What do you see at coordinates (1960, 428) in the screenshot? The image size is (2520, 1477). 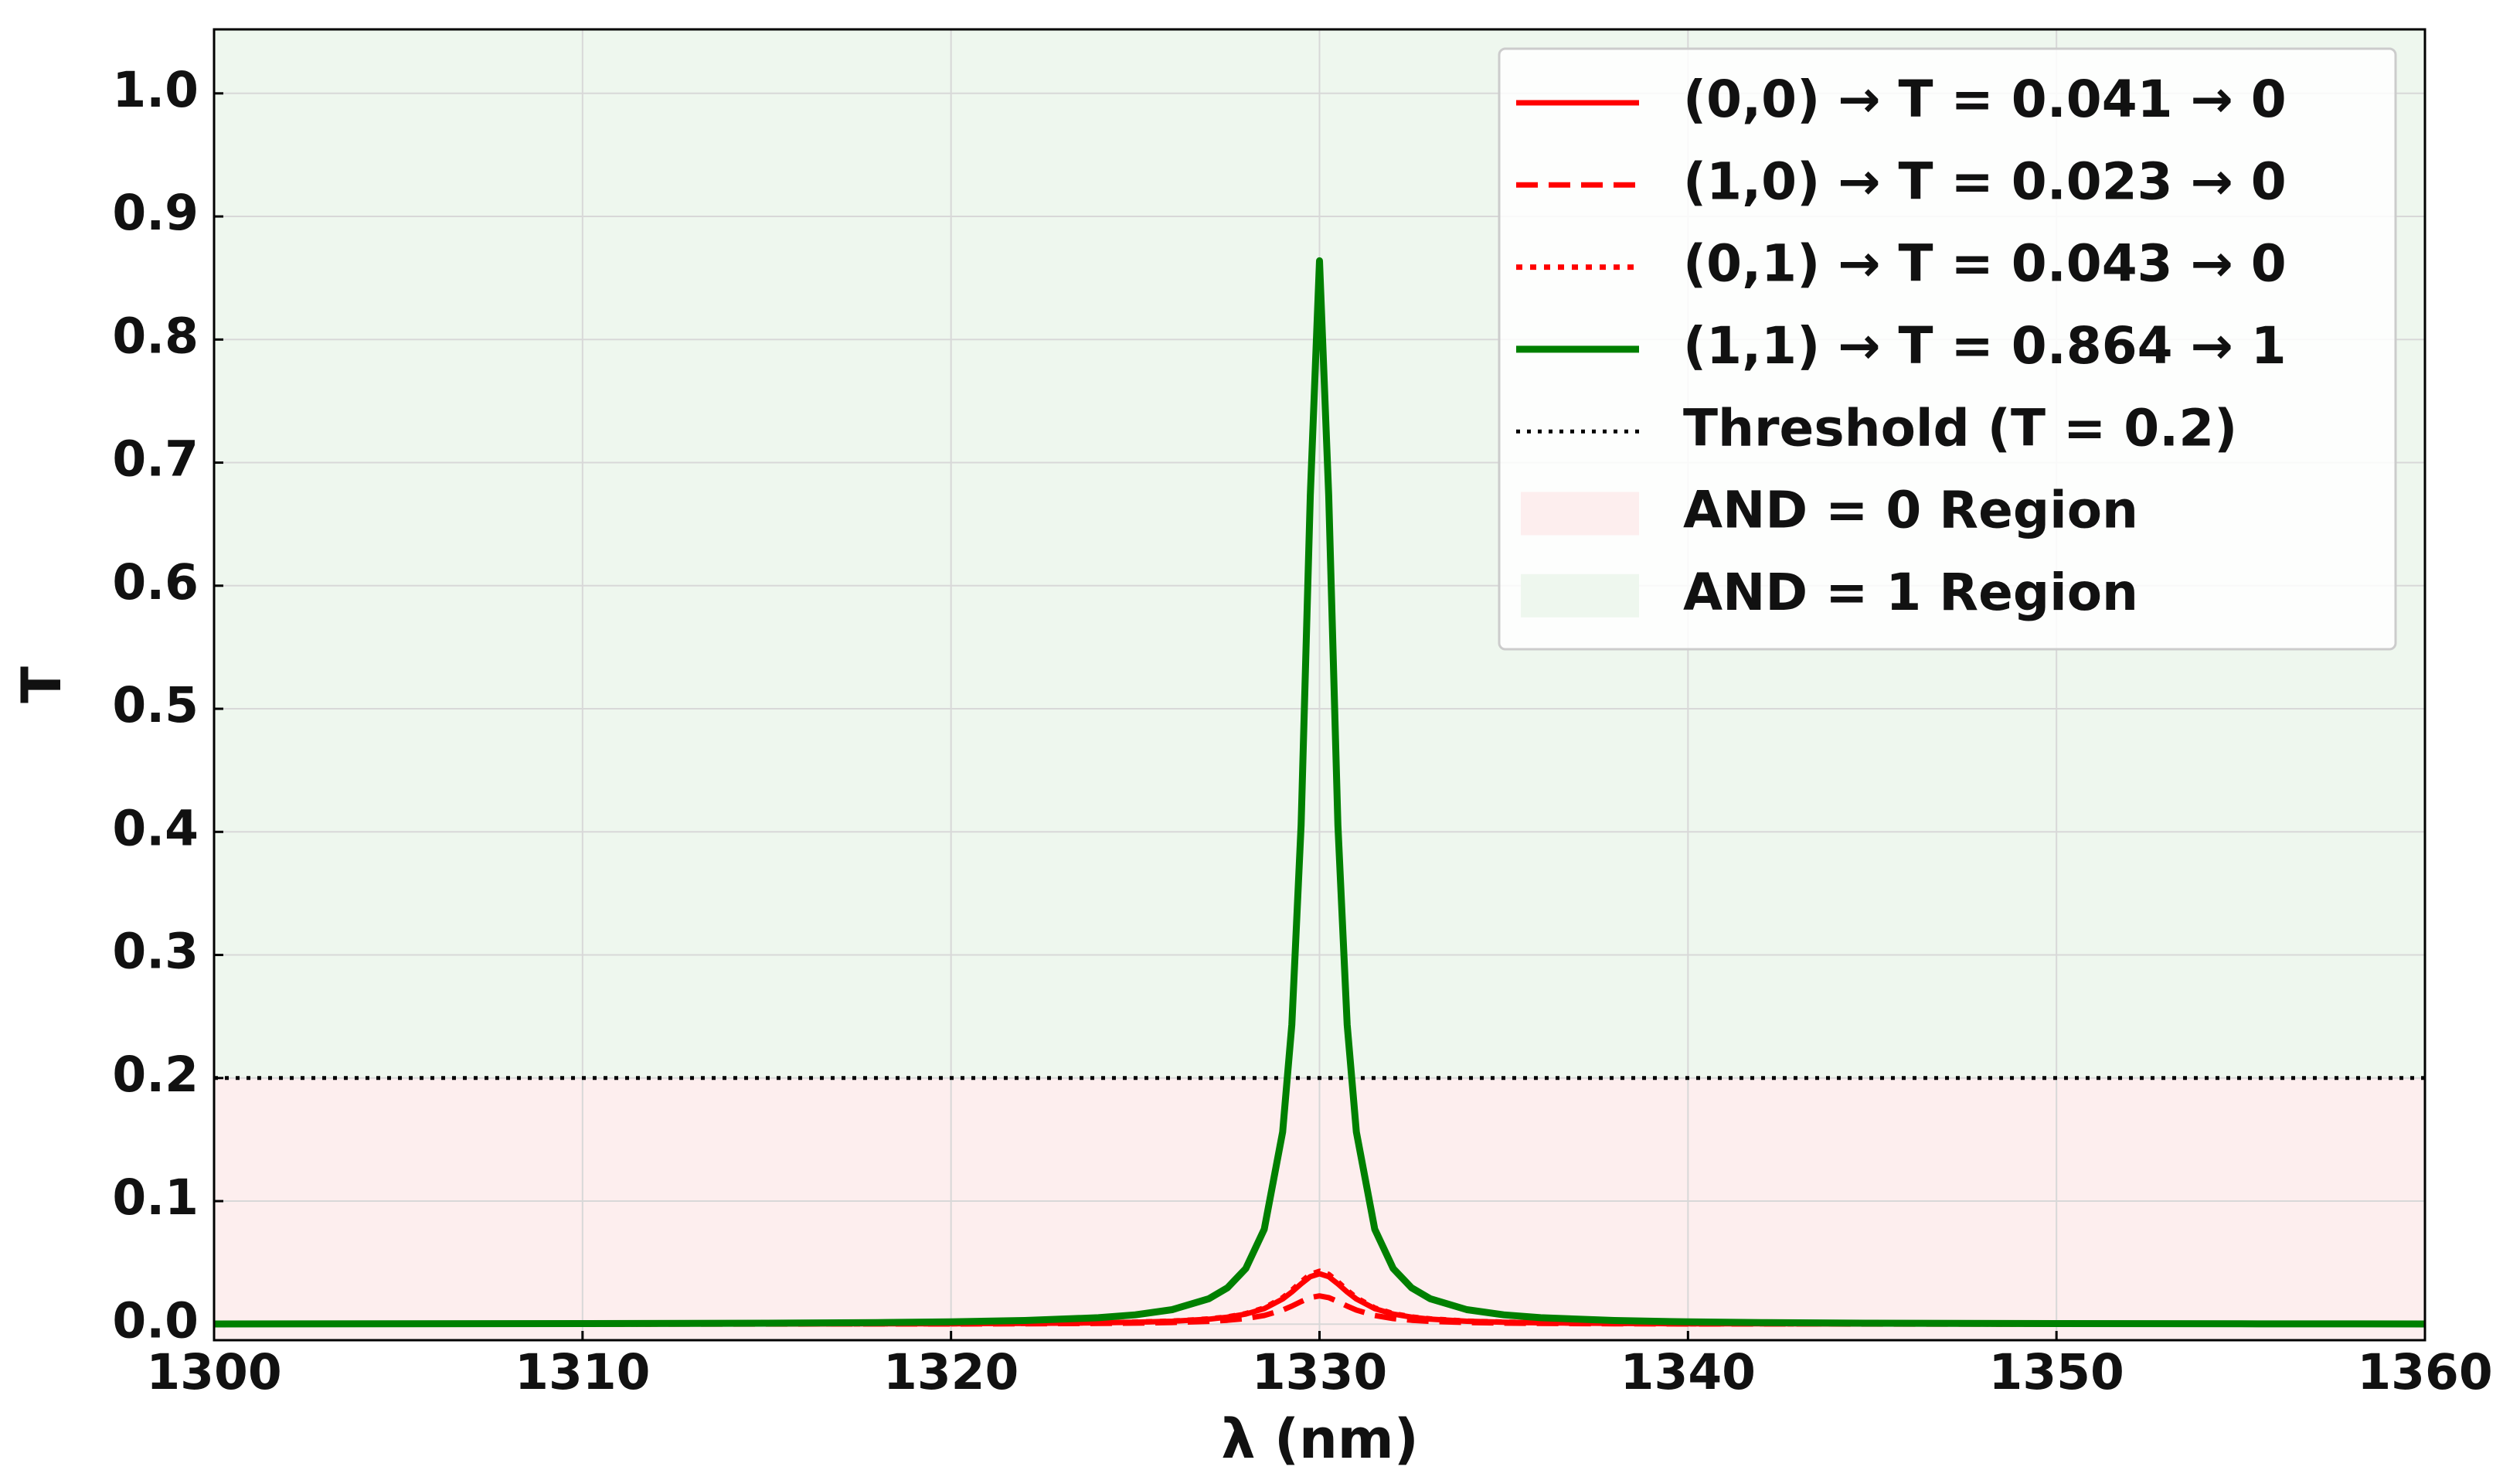 I see `legend-label: Threshold (T = 0.2)` at bounding box center [1960, 428].